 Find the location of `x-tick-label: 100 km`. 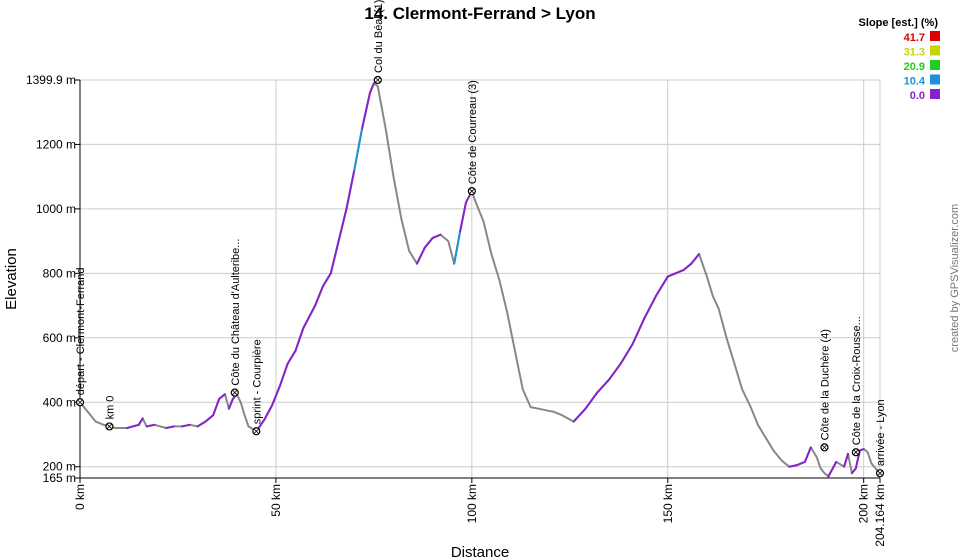

x-tick-label: 100 km is located at coordinates (472, 503).